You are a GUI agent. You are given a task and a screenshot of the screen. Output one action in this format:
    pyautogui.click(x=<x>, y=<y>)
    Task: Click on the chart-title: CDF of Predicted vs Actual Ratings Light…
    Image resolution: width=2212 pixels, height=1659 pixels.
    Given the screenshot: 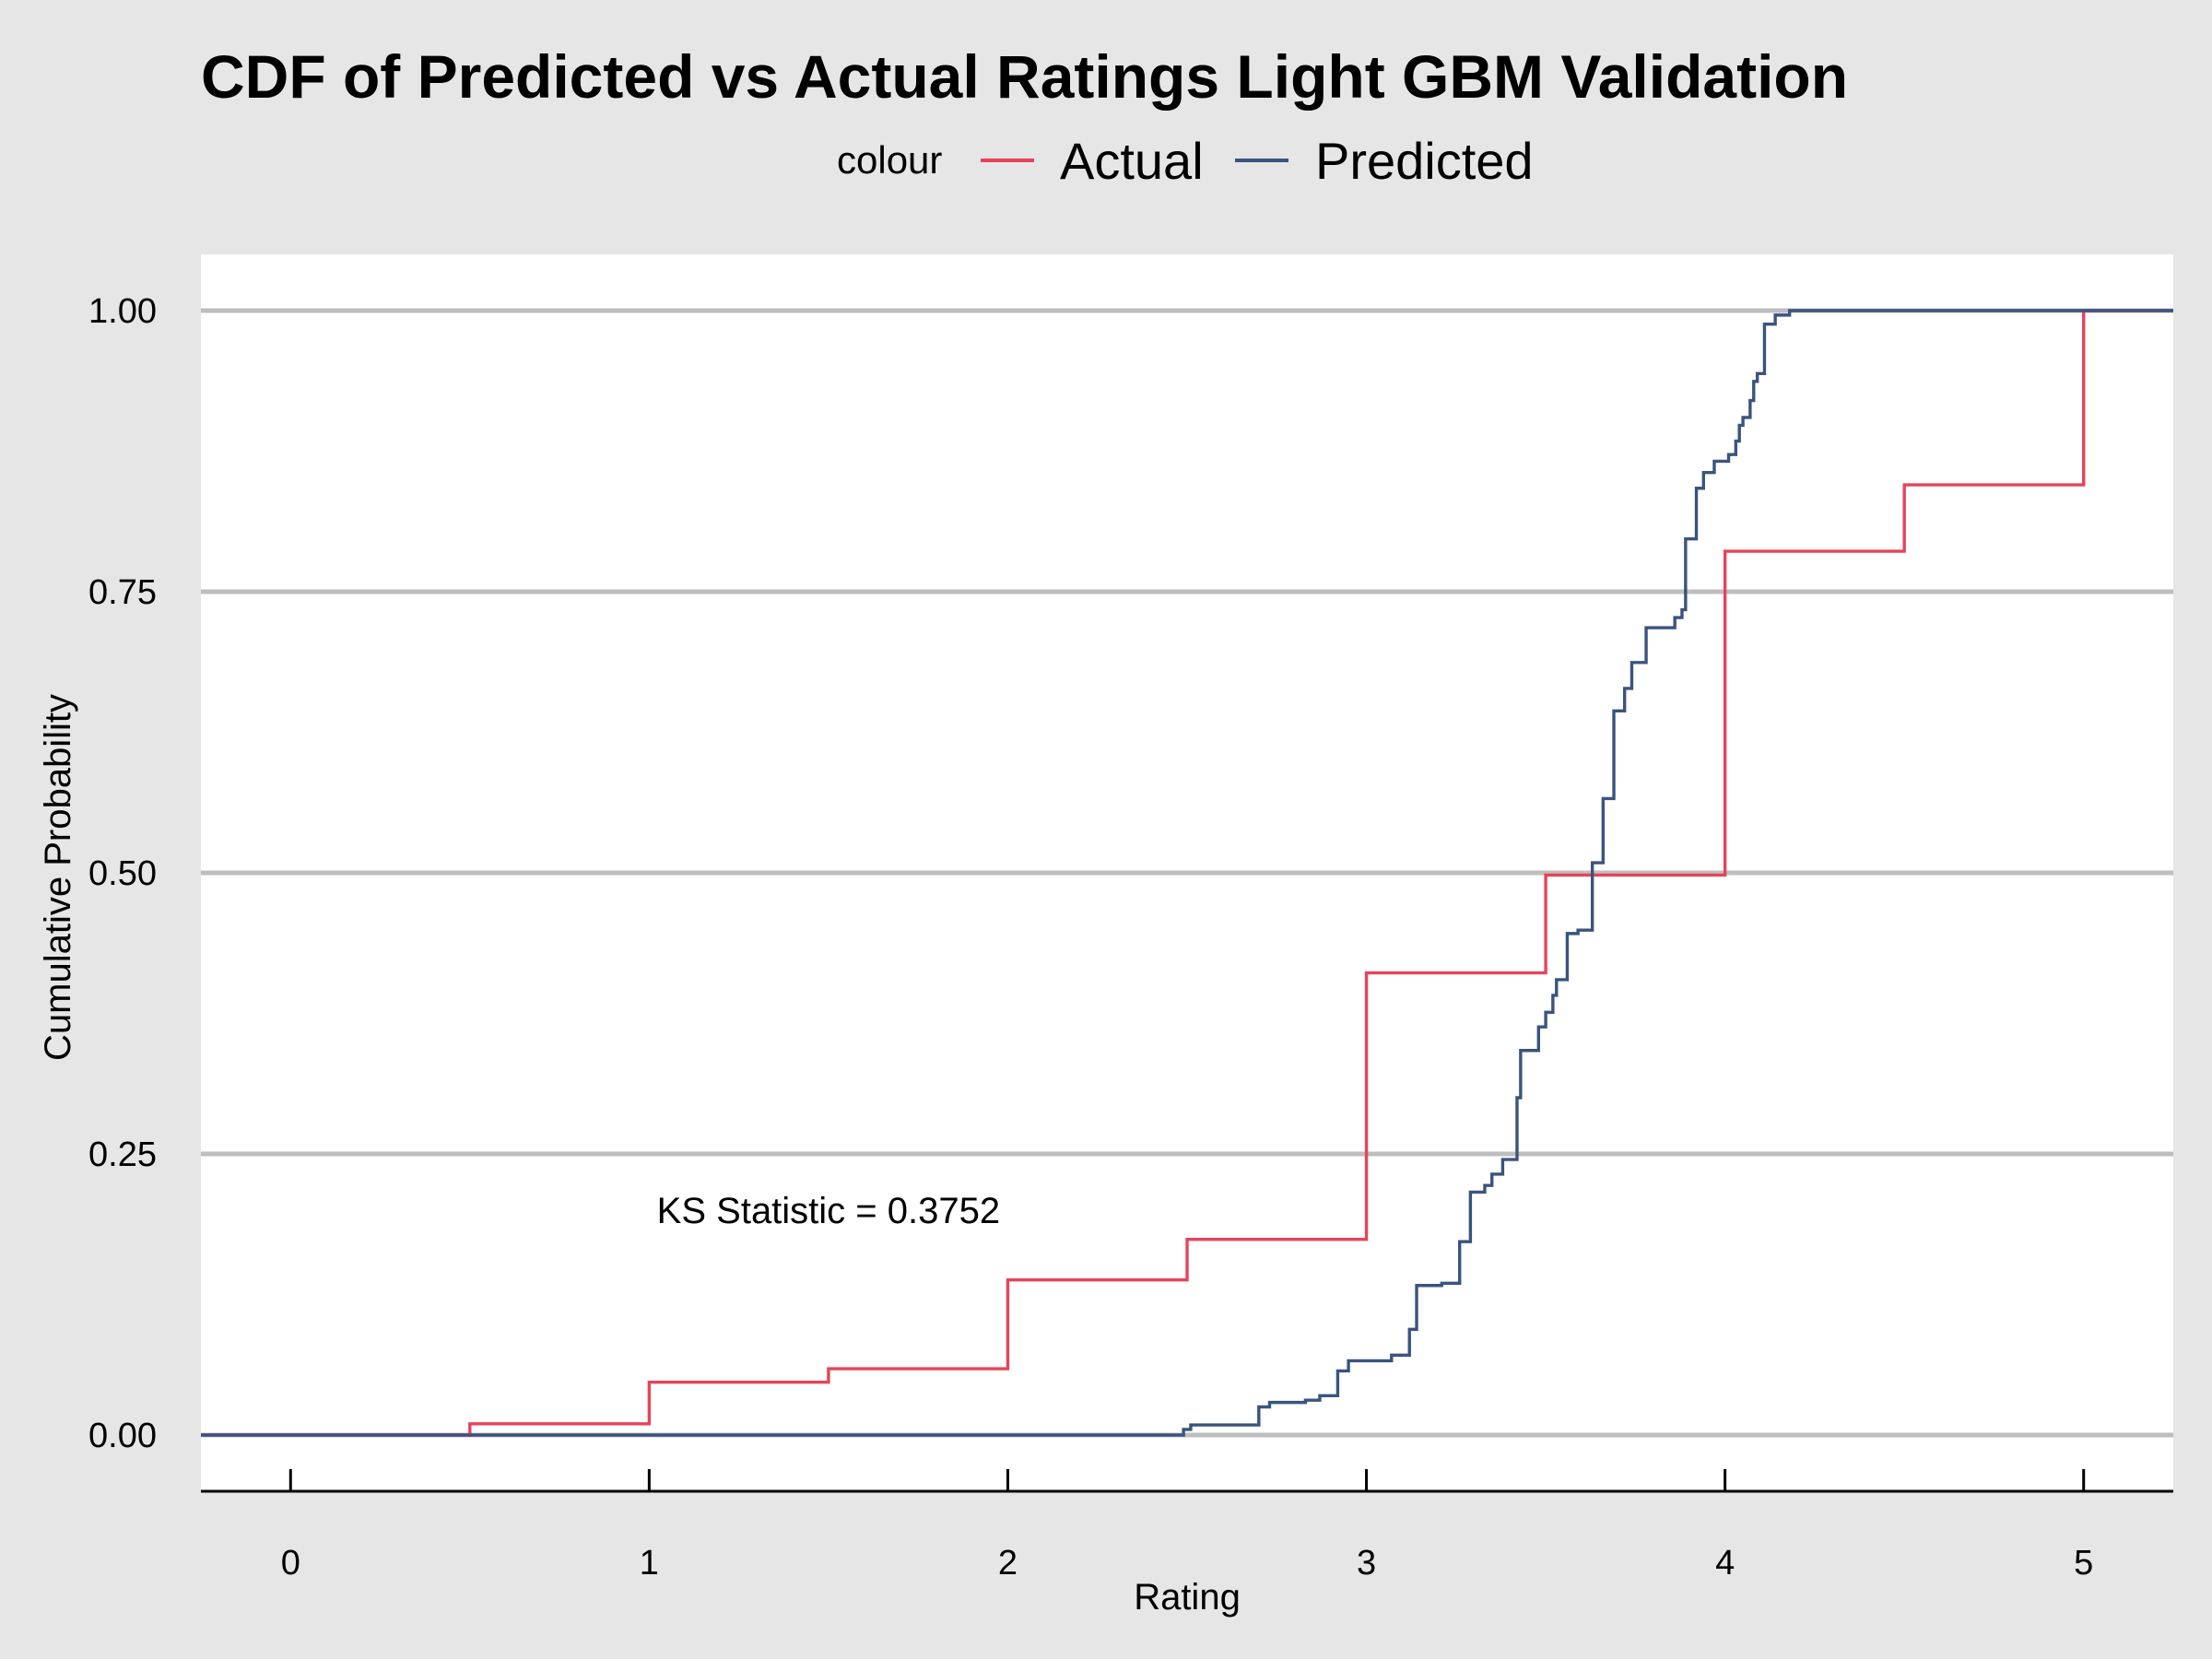 What is the action you would take?
    pyautogui.click(x=1024, y=76)
    